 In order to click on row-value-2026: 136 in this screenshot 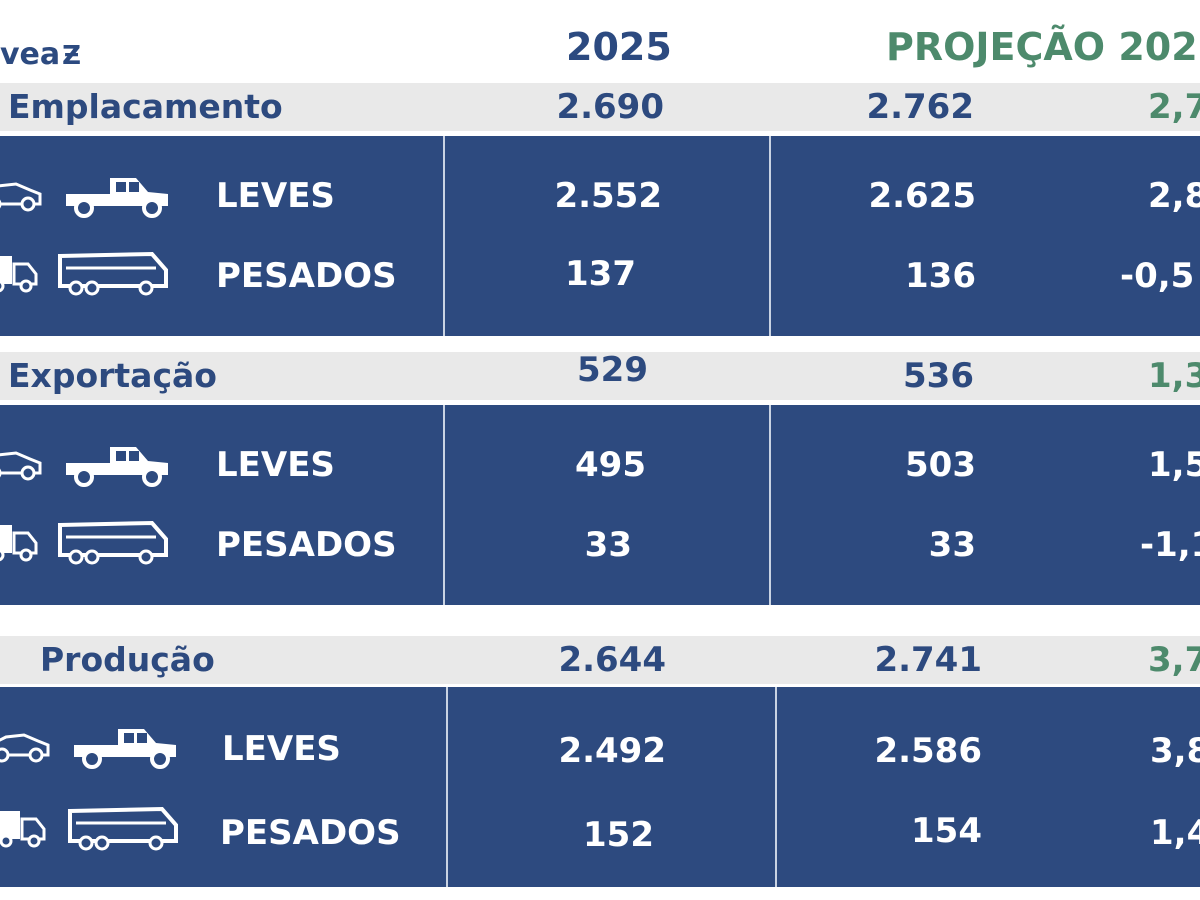, I will do `click(940, 276)`.